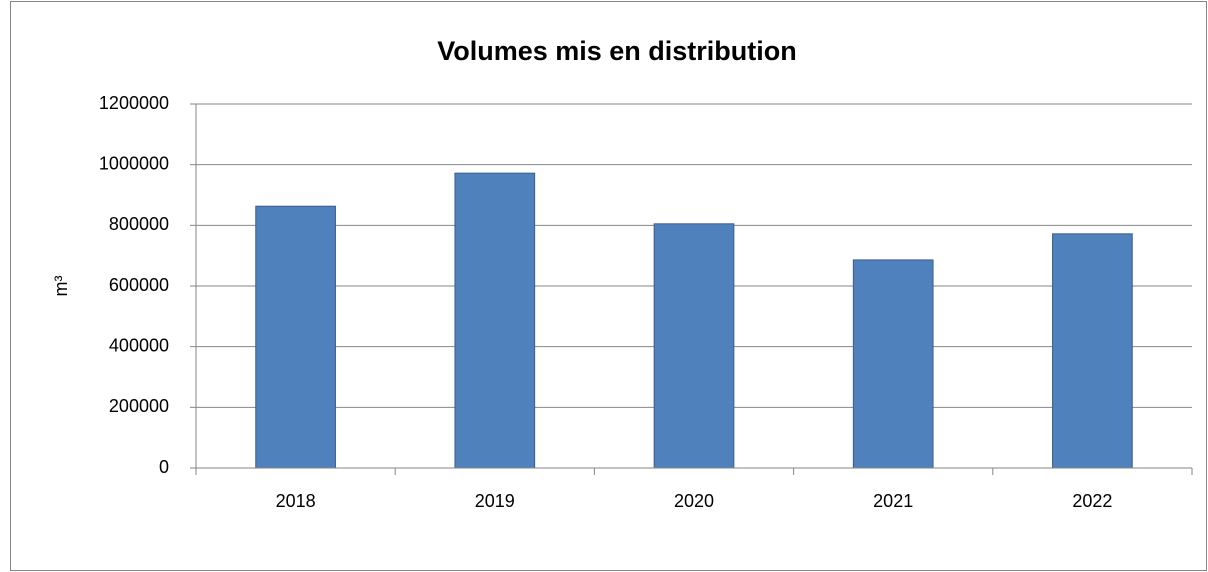 The width and height of the screenshot is (1208, 572). What do you see at coordinates (296, 501) in the screenshot?
I see `x-tick-label: 2018` at bounding box center [296, 501].